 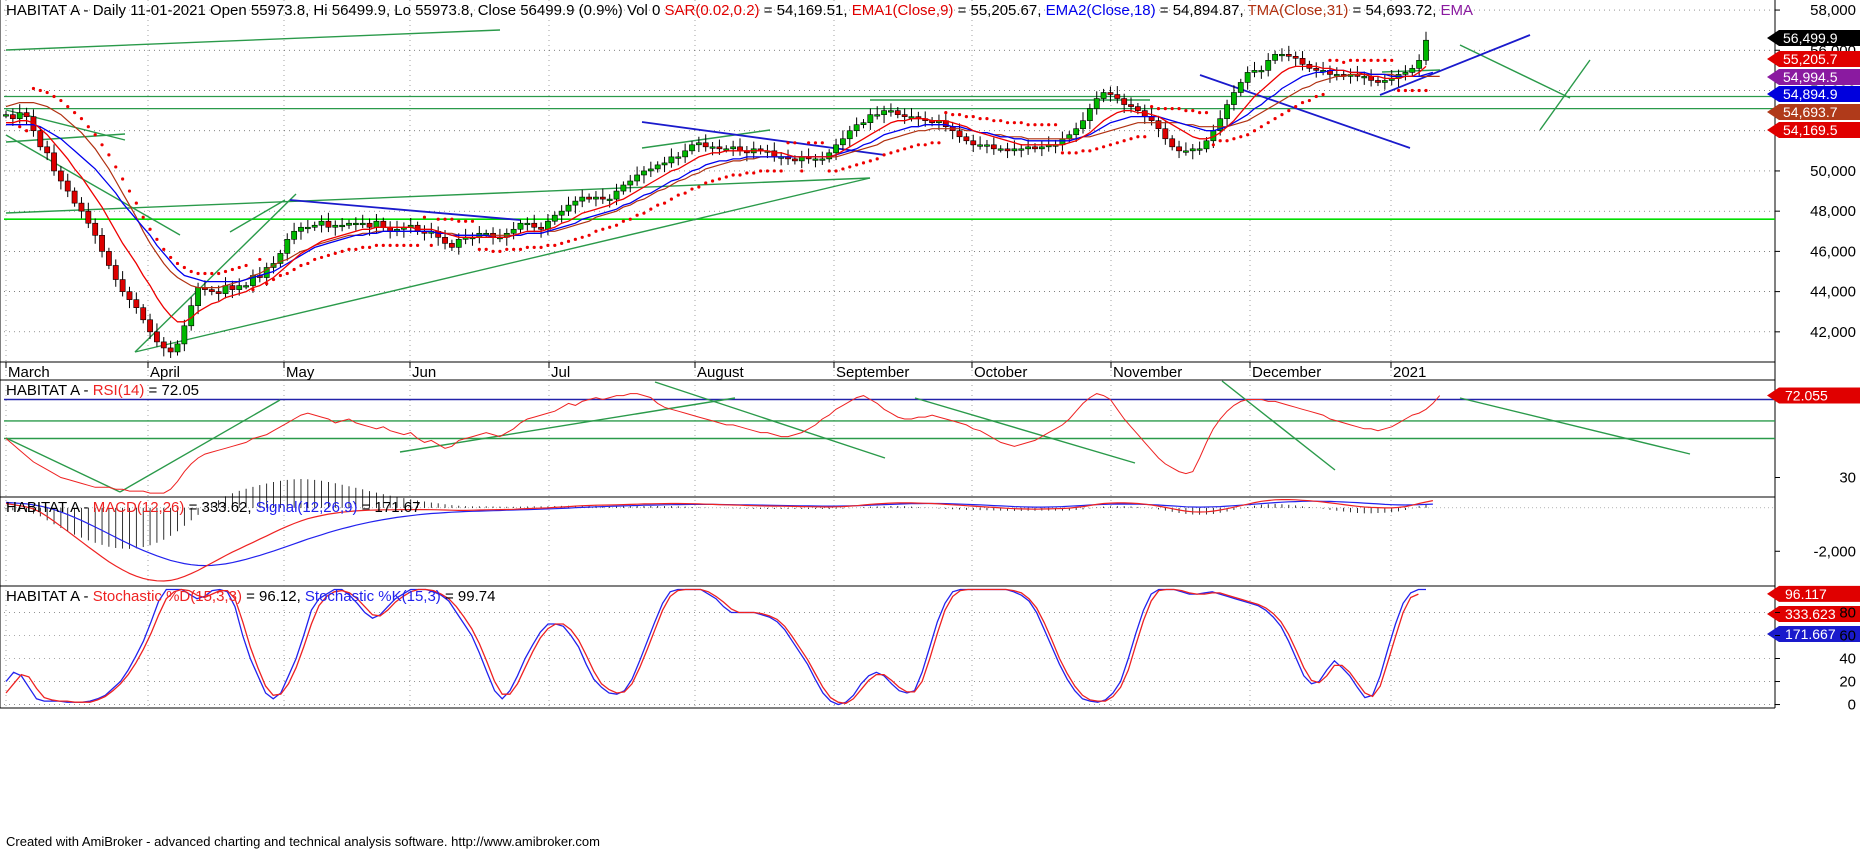 I want to click on title-segment: = 54,894.87,, so click(x=1202, y=10).